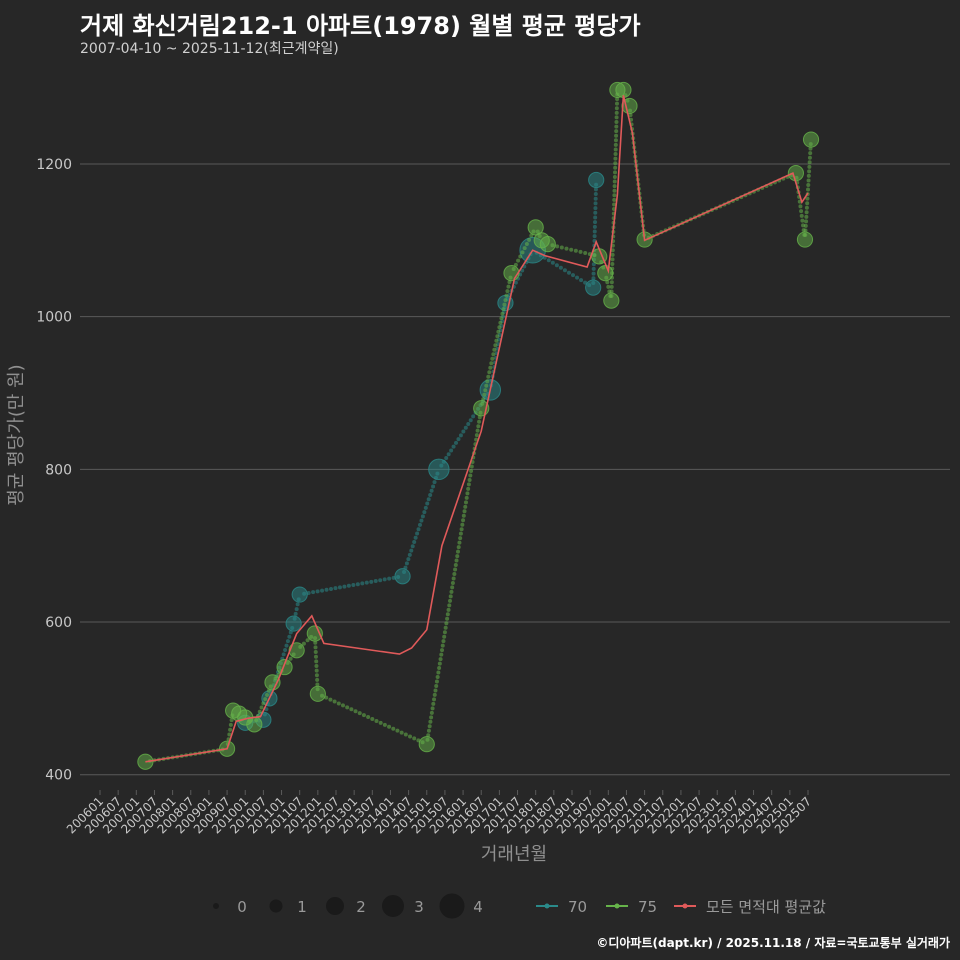 This screenshot has height=960, width=960. I want to click on y-tick-1000: 1000, so click(54, 318).